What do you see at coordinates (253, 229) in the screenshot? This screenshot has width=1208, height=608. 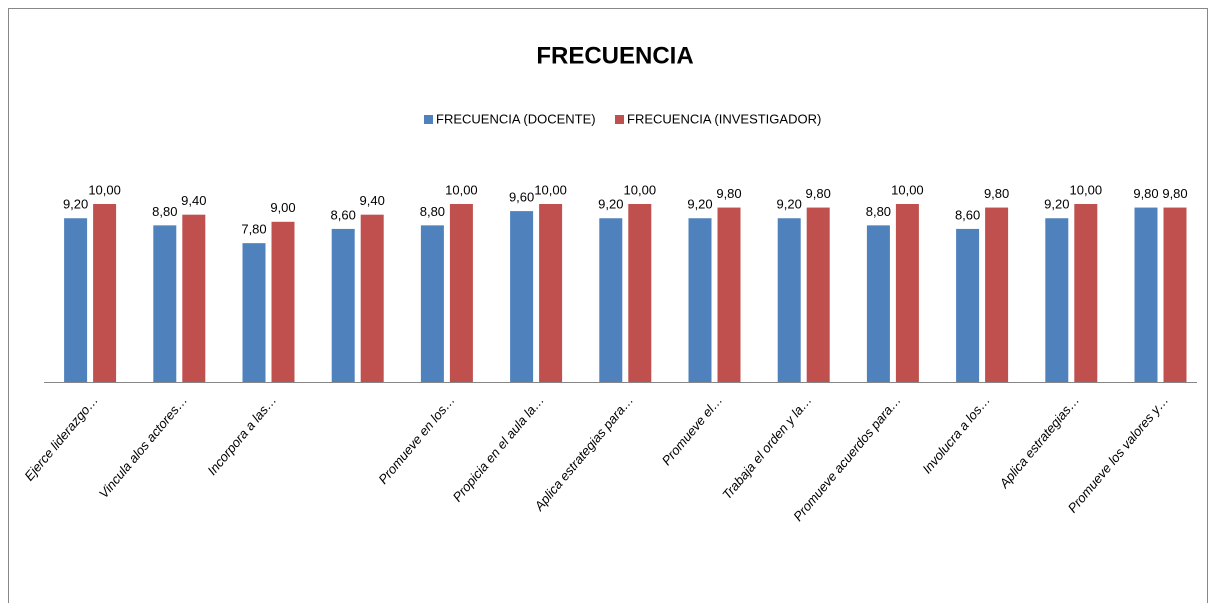 I see `value-label: 7,80` at bounding box center [253, 229].